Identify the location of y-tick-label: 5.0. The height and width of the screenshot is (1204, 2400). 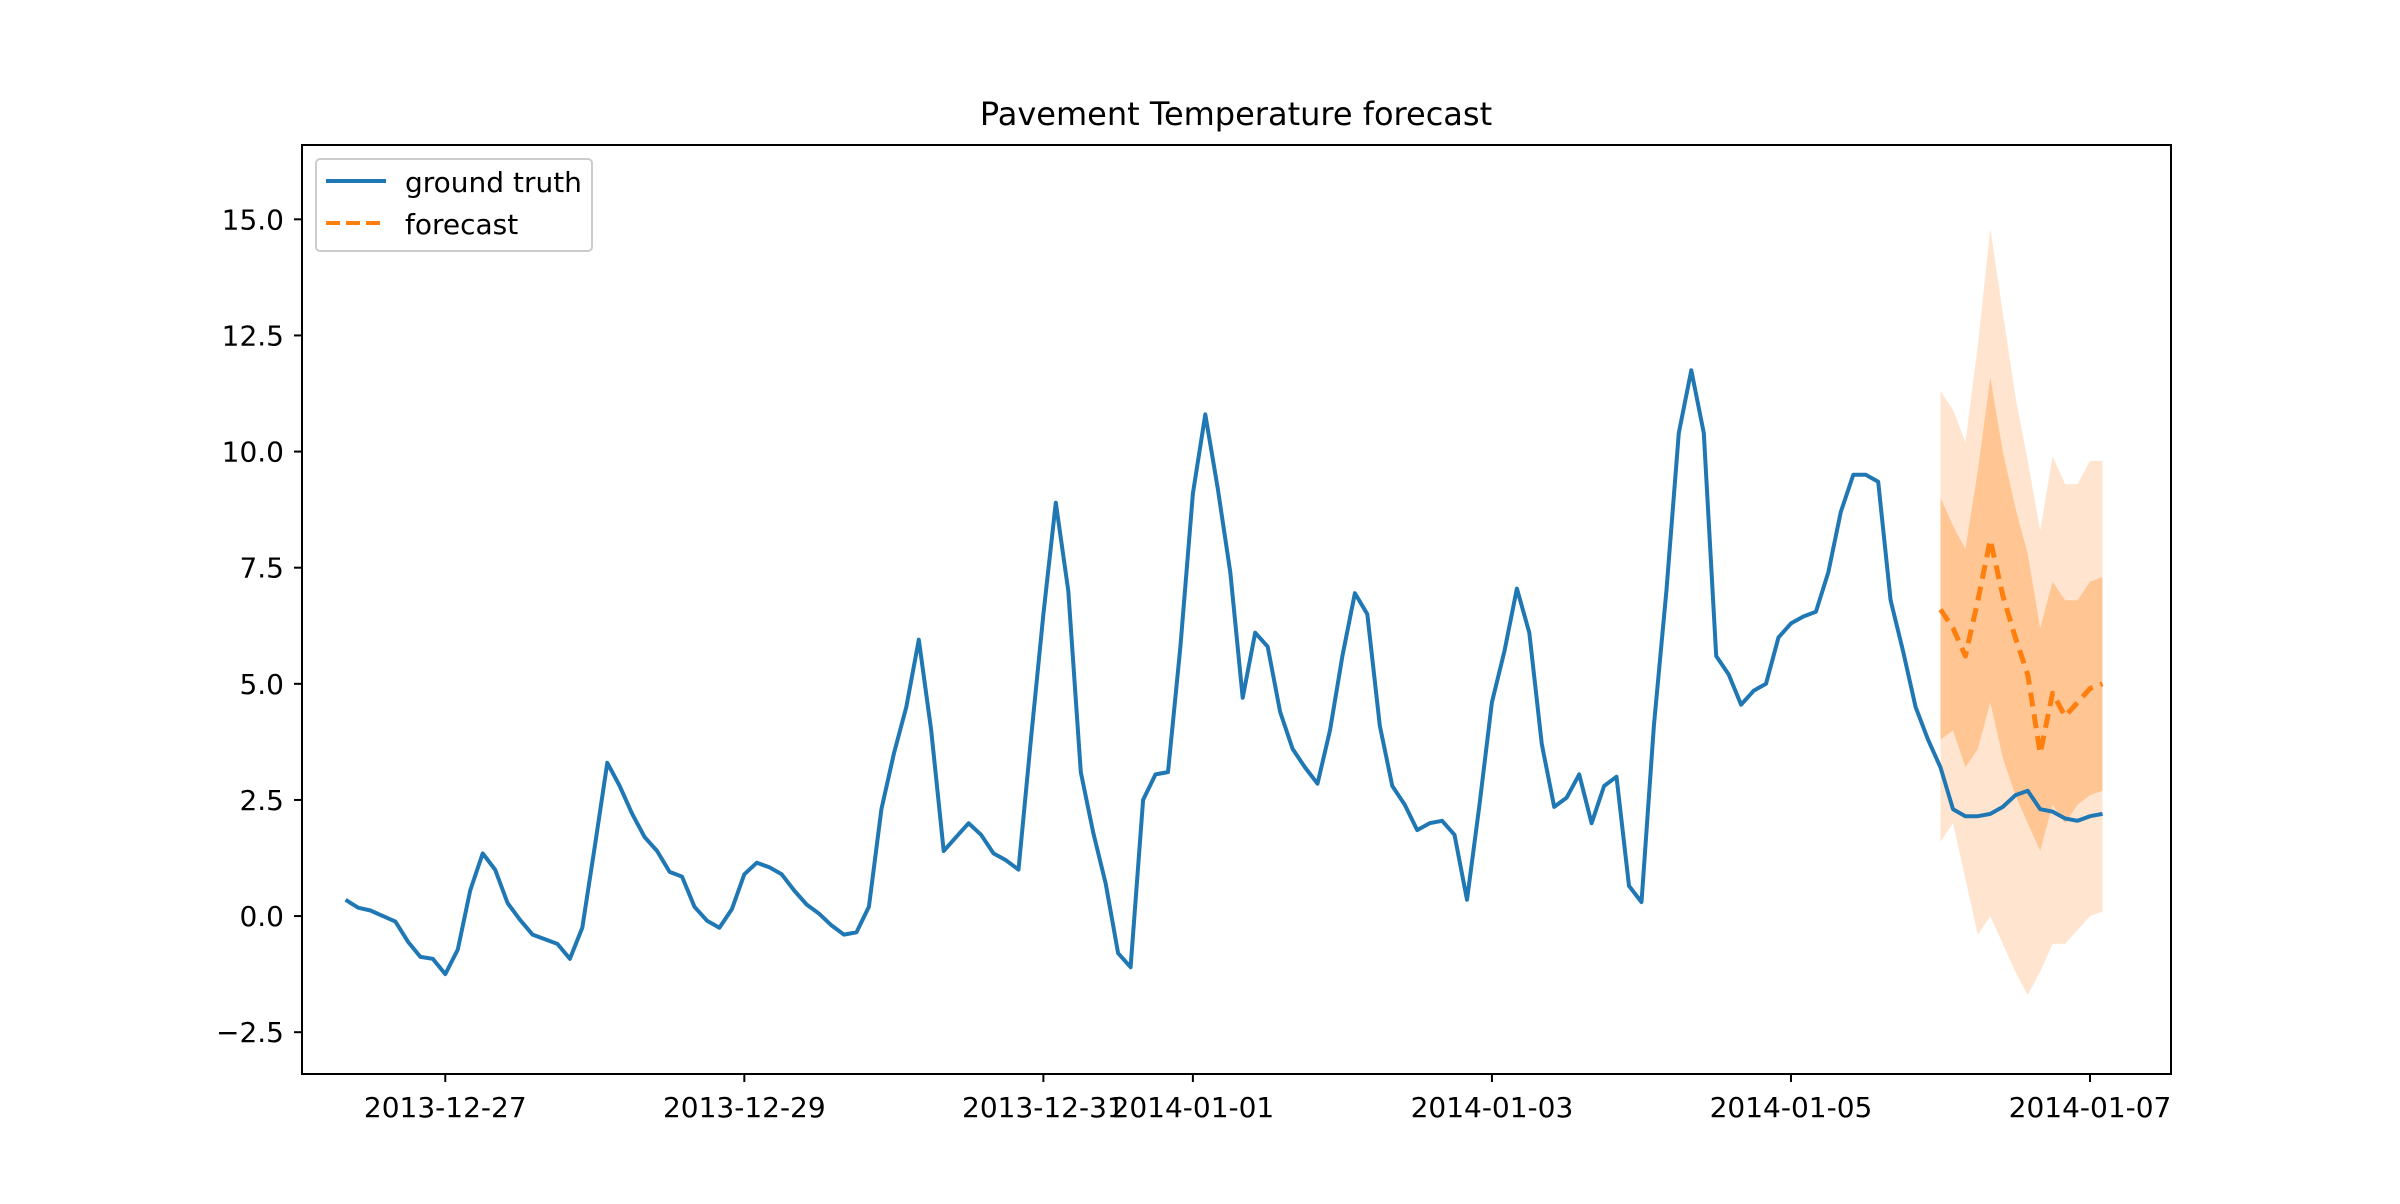
(261, 684).